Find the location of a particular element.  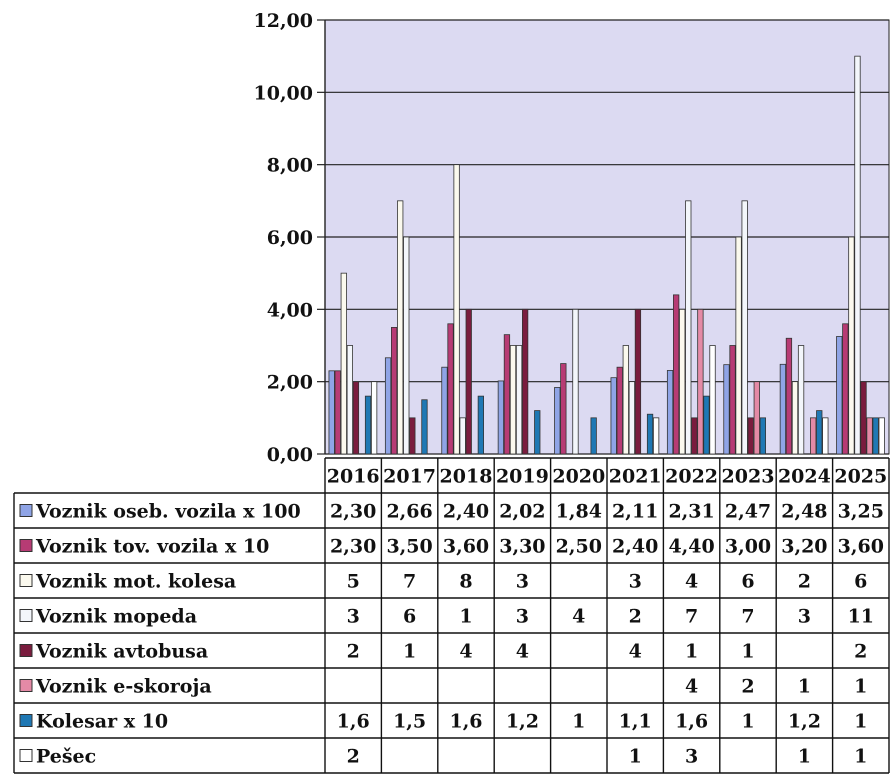

y-tick-label: 4,00 is located at coordinates (290, 310).